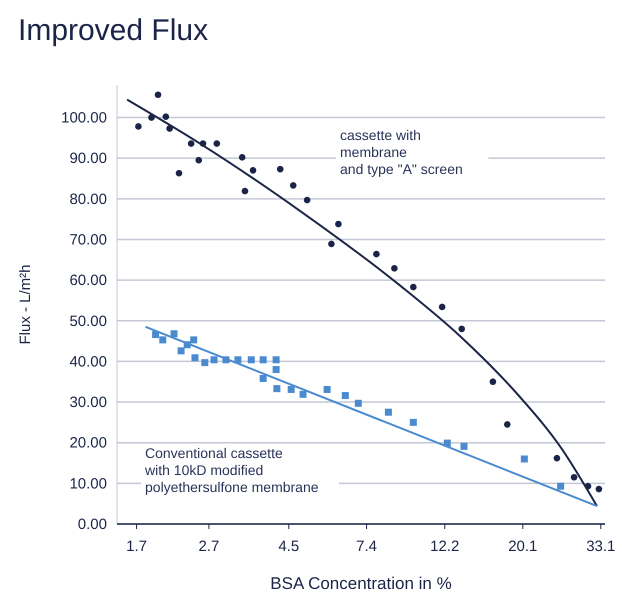  I want to click on x-tick-label: 1.7, so click(136, 546).